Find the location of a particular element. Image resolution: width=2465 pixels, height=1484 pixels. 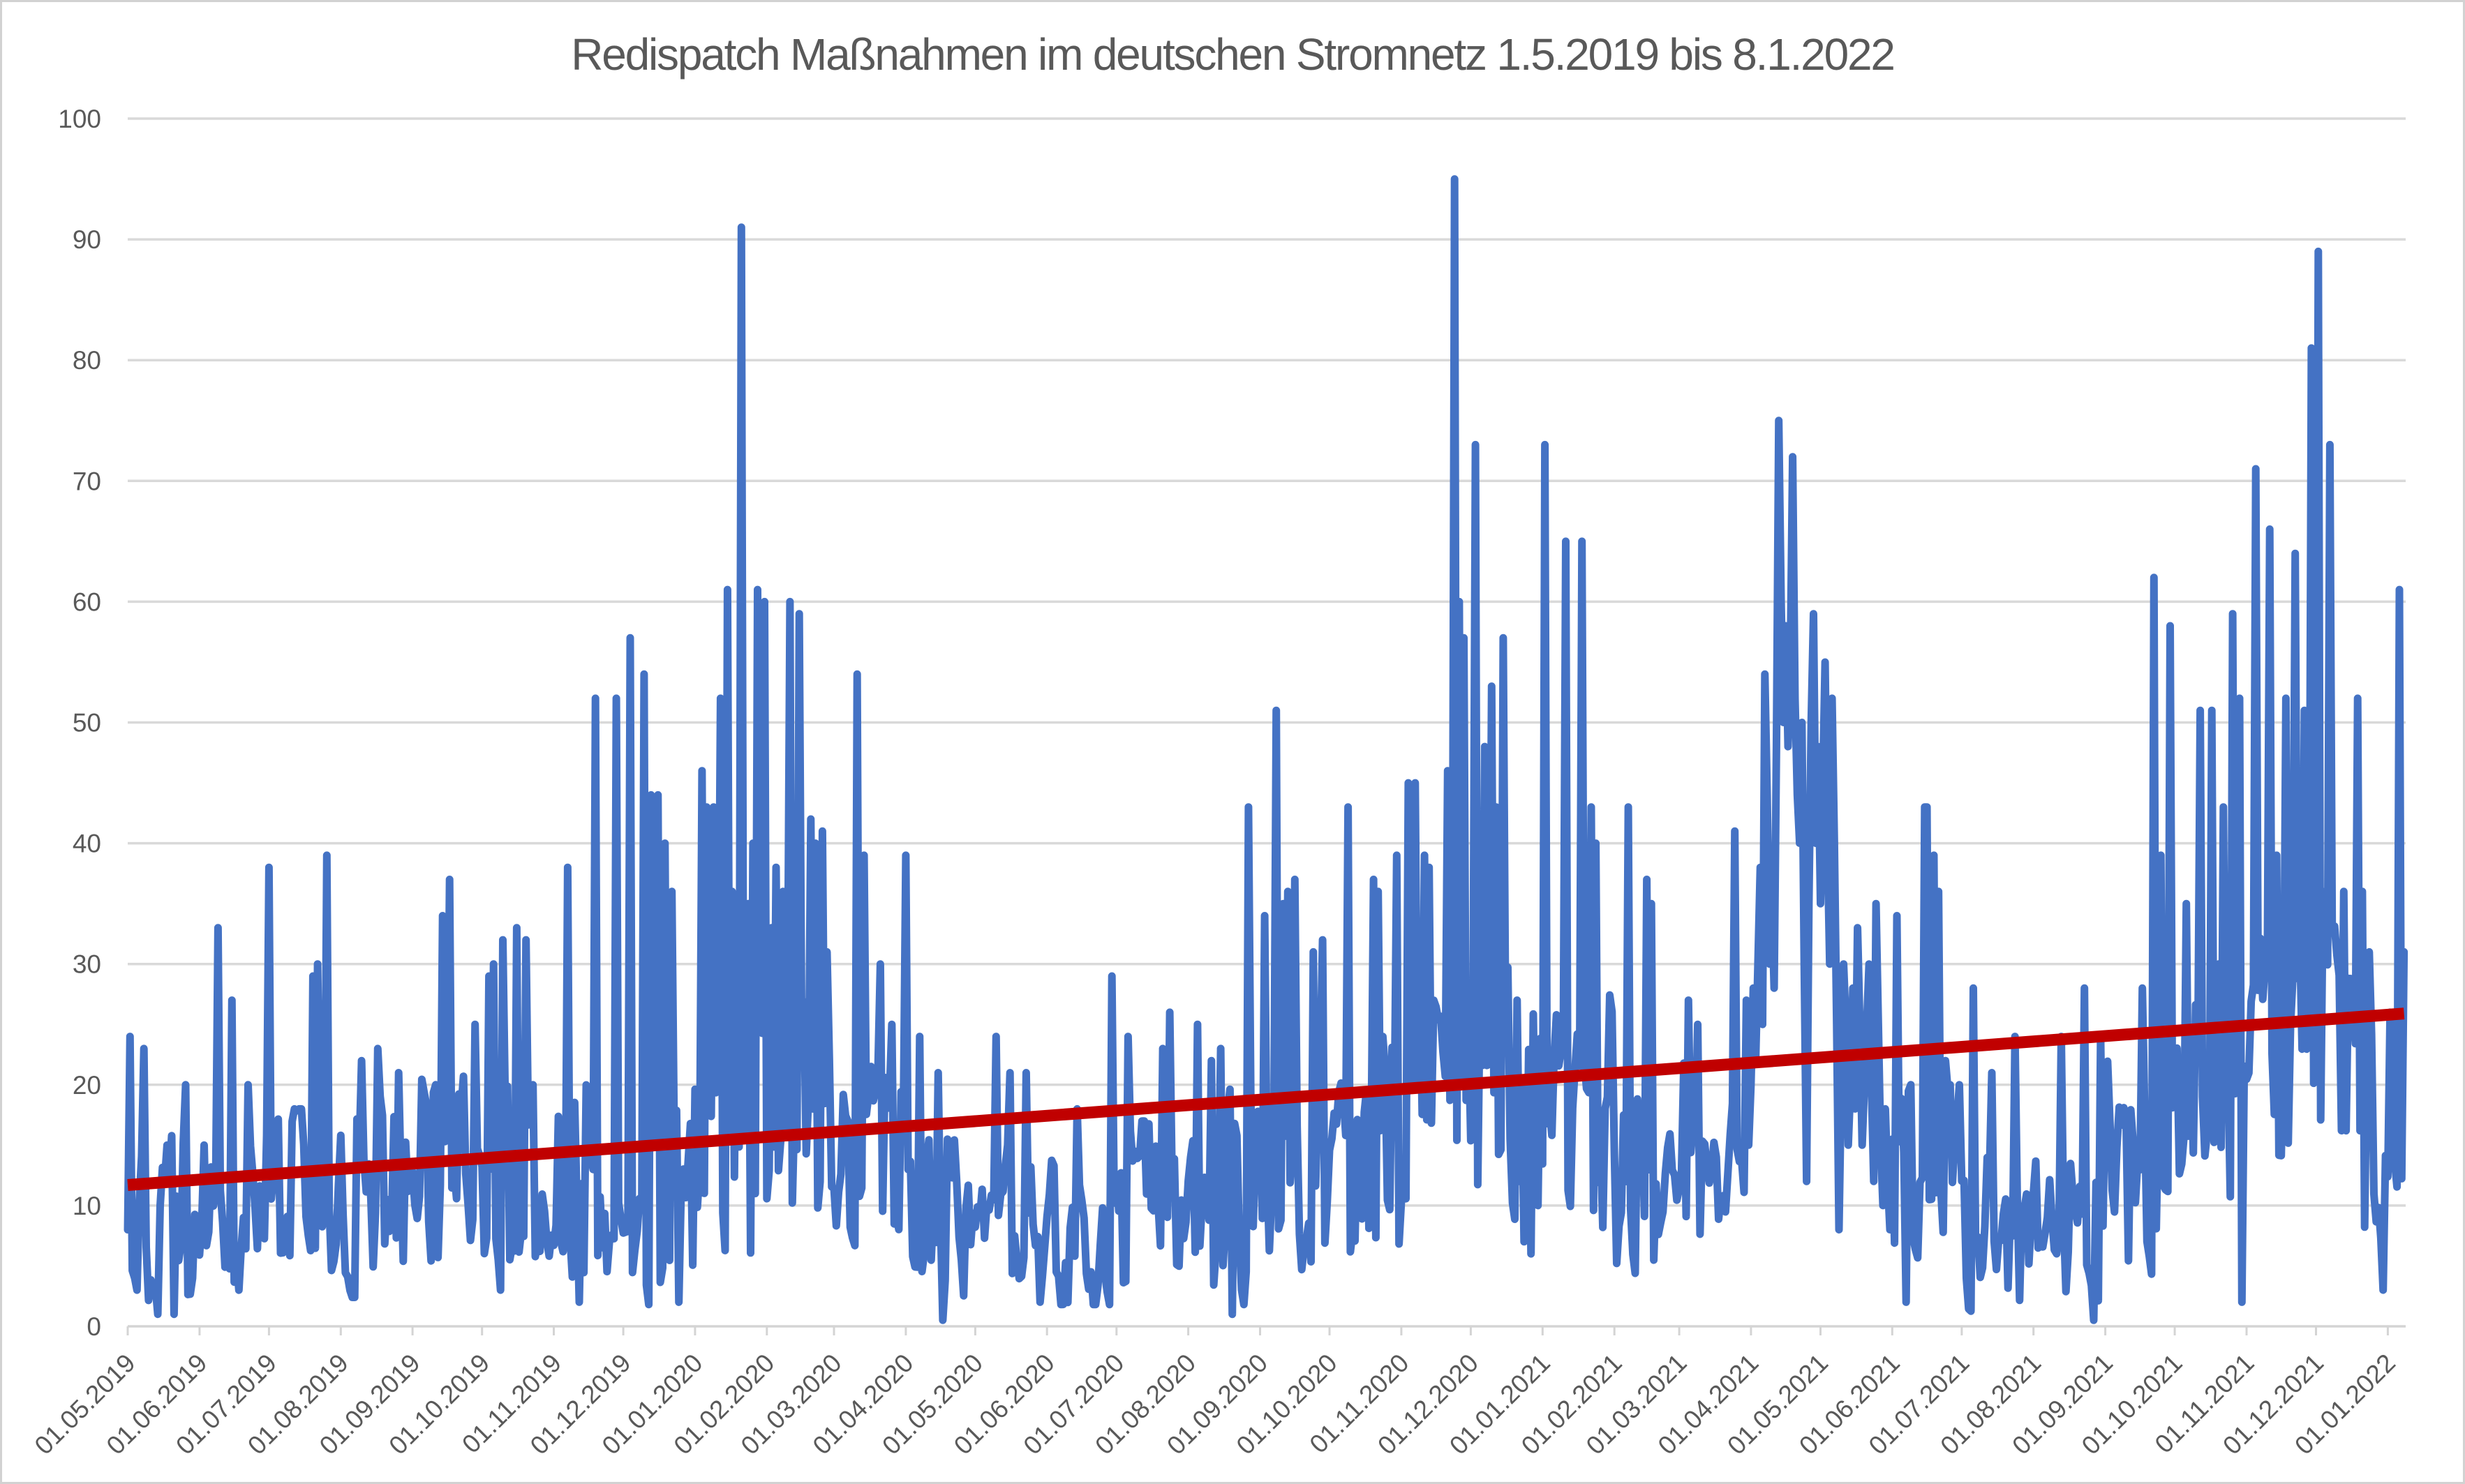

svg-text: 0 is located at coordinates (94, 1327).